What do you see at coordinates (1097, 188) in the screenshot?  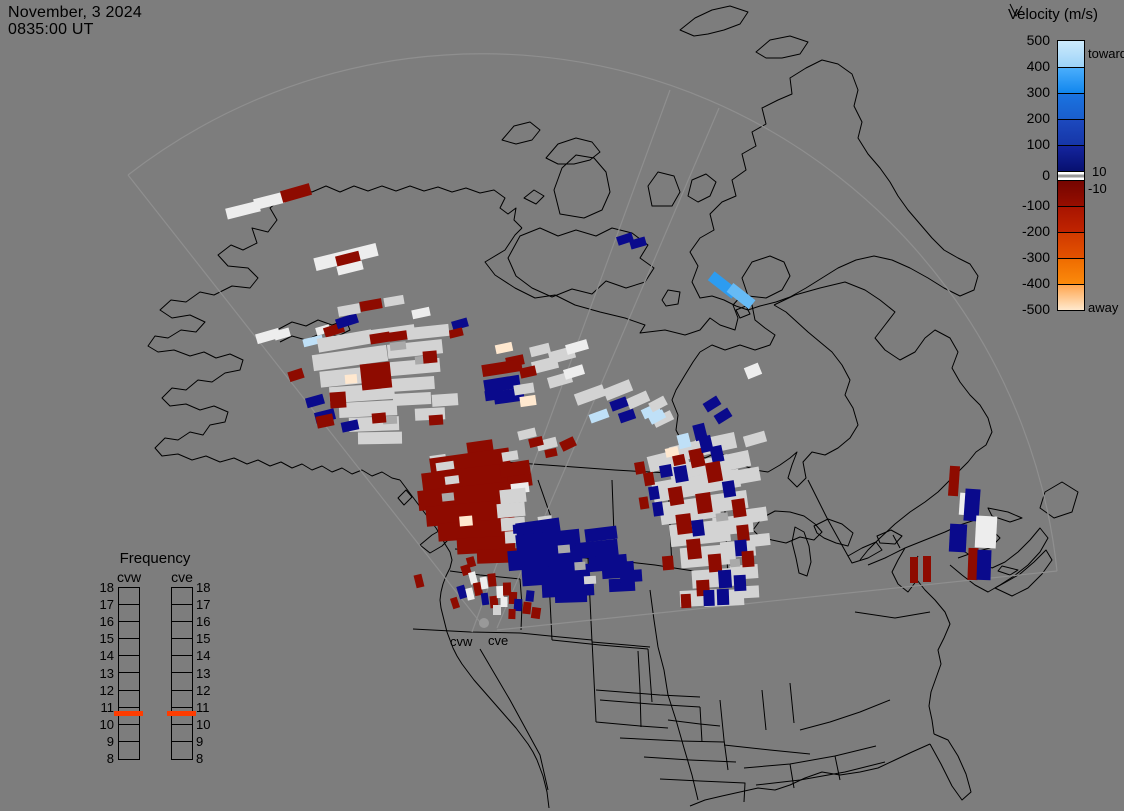 I see `colorbar-neg-threshold: -10` at bounding box center [1097, 188].